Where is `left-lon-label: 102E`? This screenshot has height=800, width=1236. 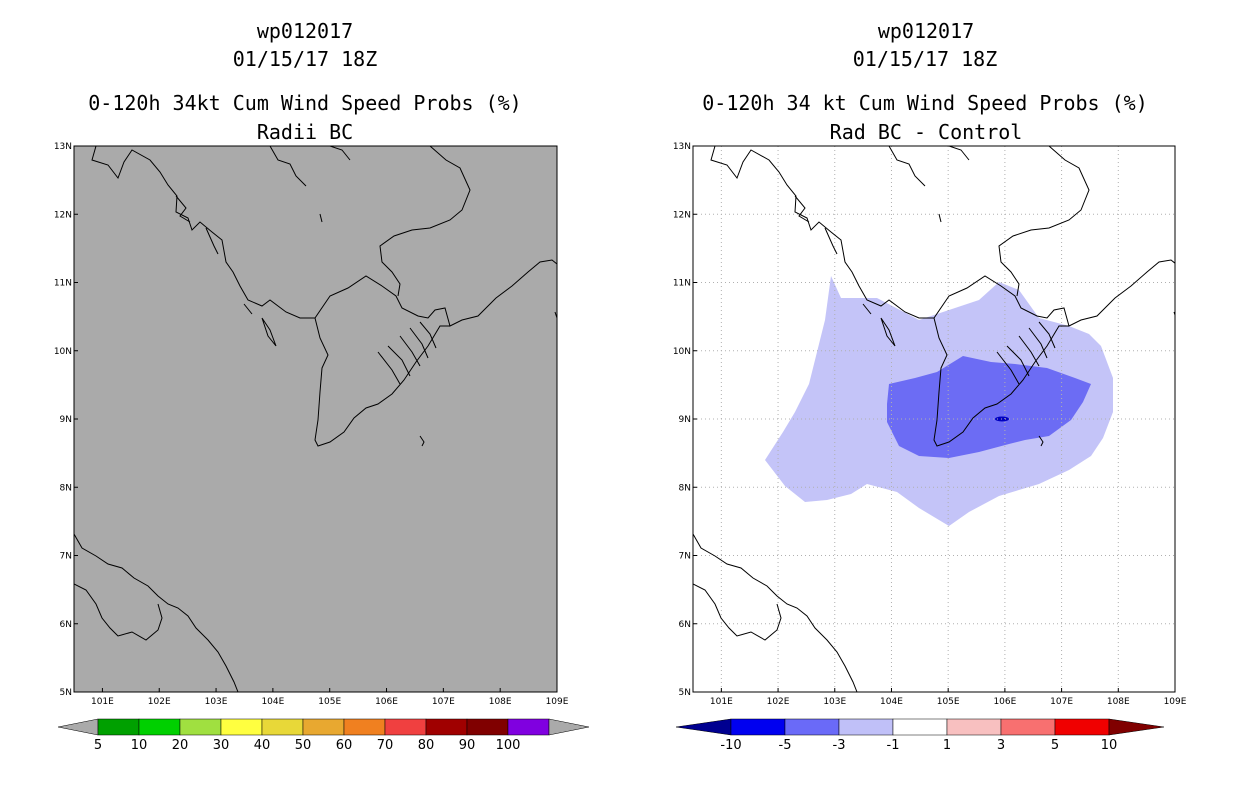
left-lon-label: 102E is located at coordinates (159, 702).